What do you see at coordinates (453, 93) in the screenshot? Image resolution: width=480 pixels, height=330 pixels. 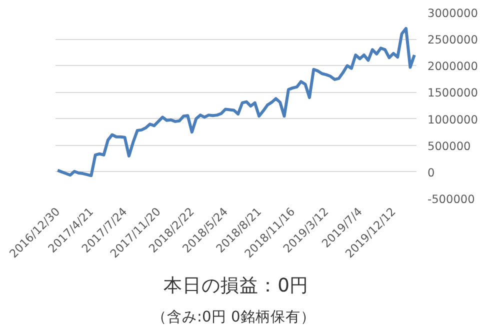 I see `y-tick-label: 1500000` at bounding box center [453, 93].